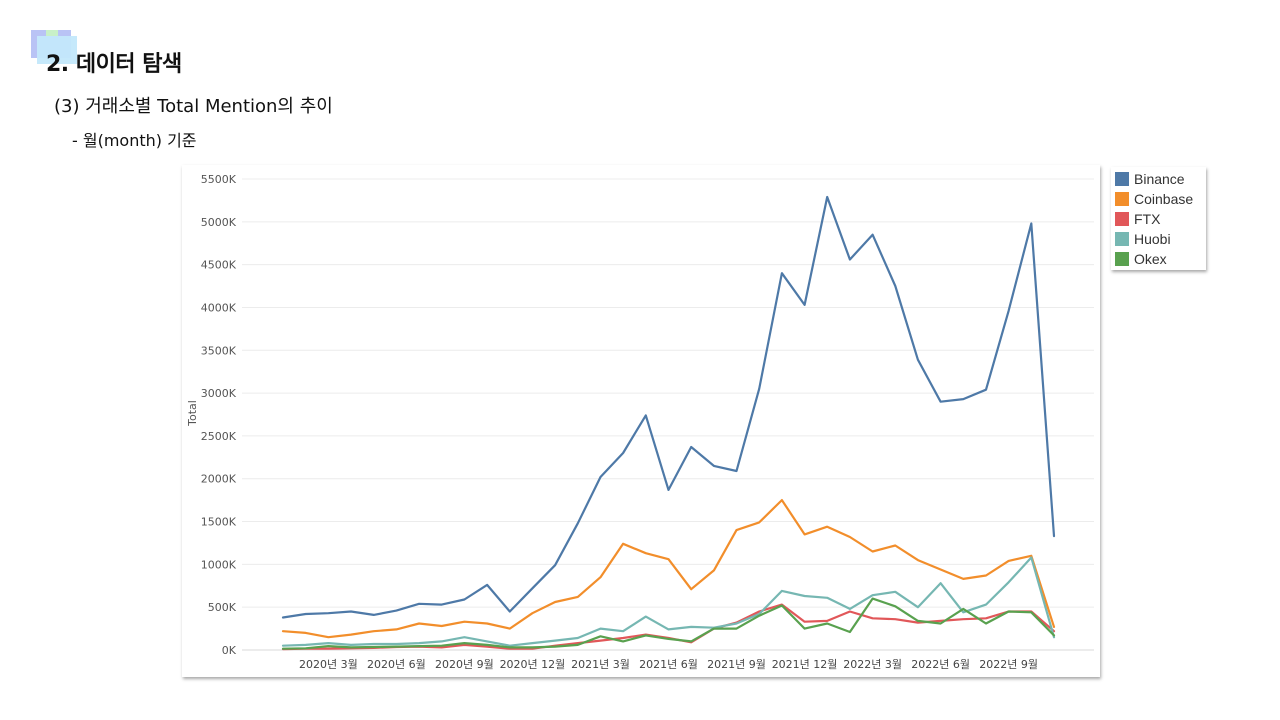 The width and height of the screenshot is (1280, 720). I want to click on legend-label: FTX, so click(1147, 219).